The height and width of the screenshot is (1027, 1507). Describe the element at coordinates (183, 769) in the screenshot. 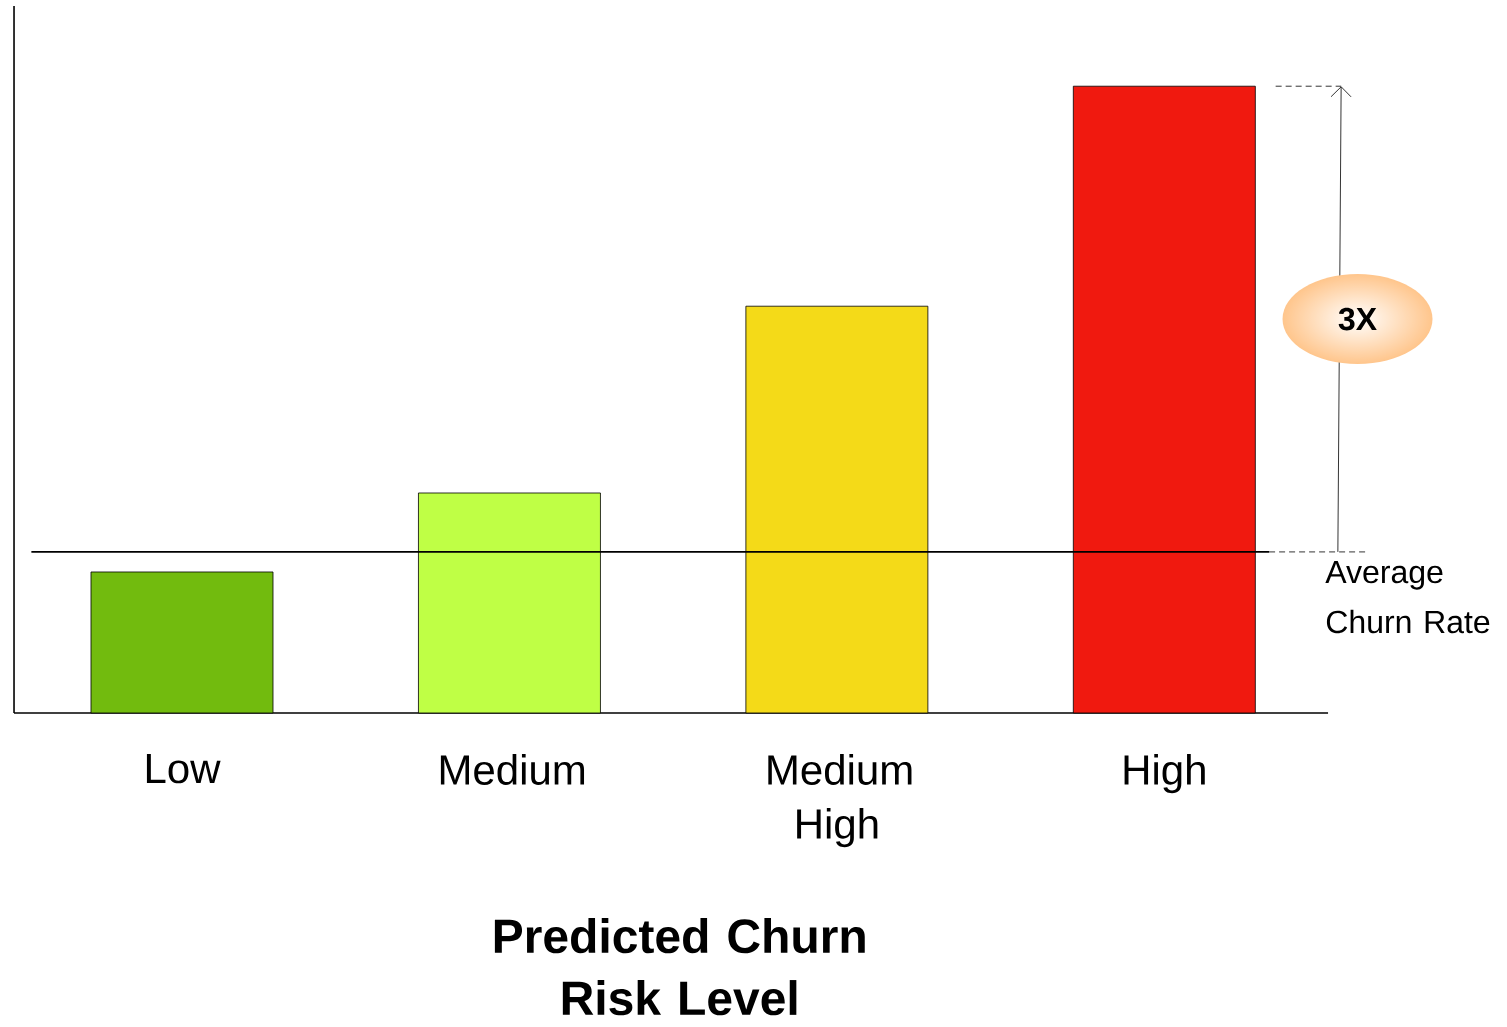

I see `x-tick-label: Low` at that location.